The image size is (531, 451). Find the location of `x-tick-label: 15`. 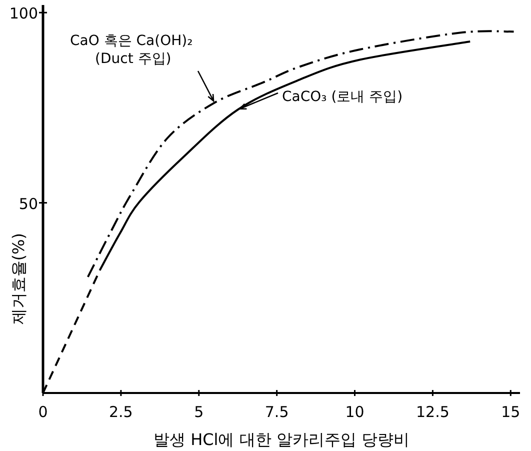

x-tick-label: 15 is located at coordinates (510, 412).